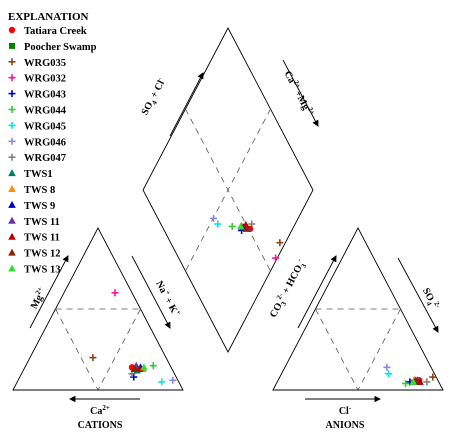 The height and width of the screenshot is (442, 474). I want to click on anions-bottom-arrow-head, so click(378, 399).